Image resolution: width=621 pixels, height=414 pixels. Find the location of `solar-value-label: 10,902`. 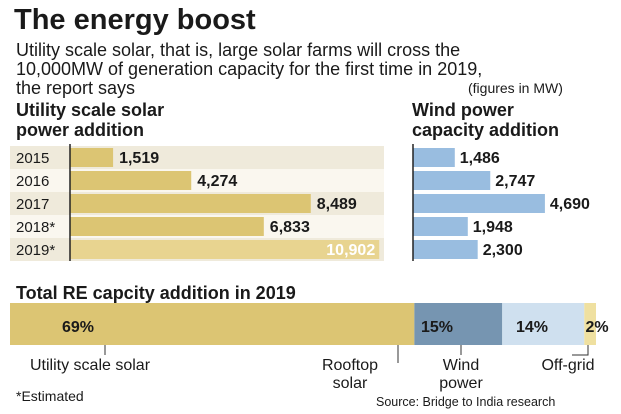

solar-value-label: 10,902 is located at coordinates (350, 250).